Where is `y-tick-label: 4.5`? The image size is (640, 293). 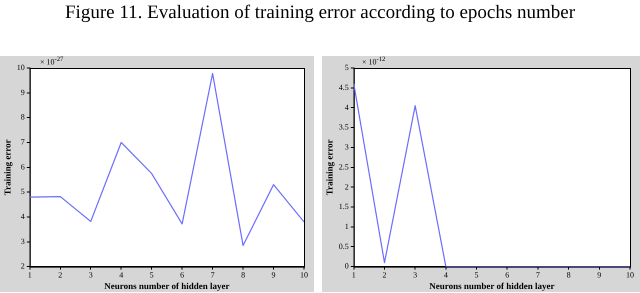 y-tick-label: 4.5 is located at coordinates (343, 87).